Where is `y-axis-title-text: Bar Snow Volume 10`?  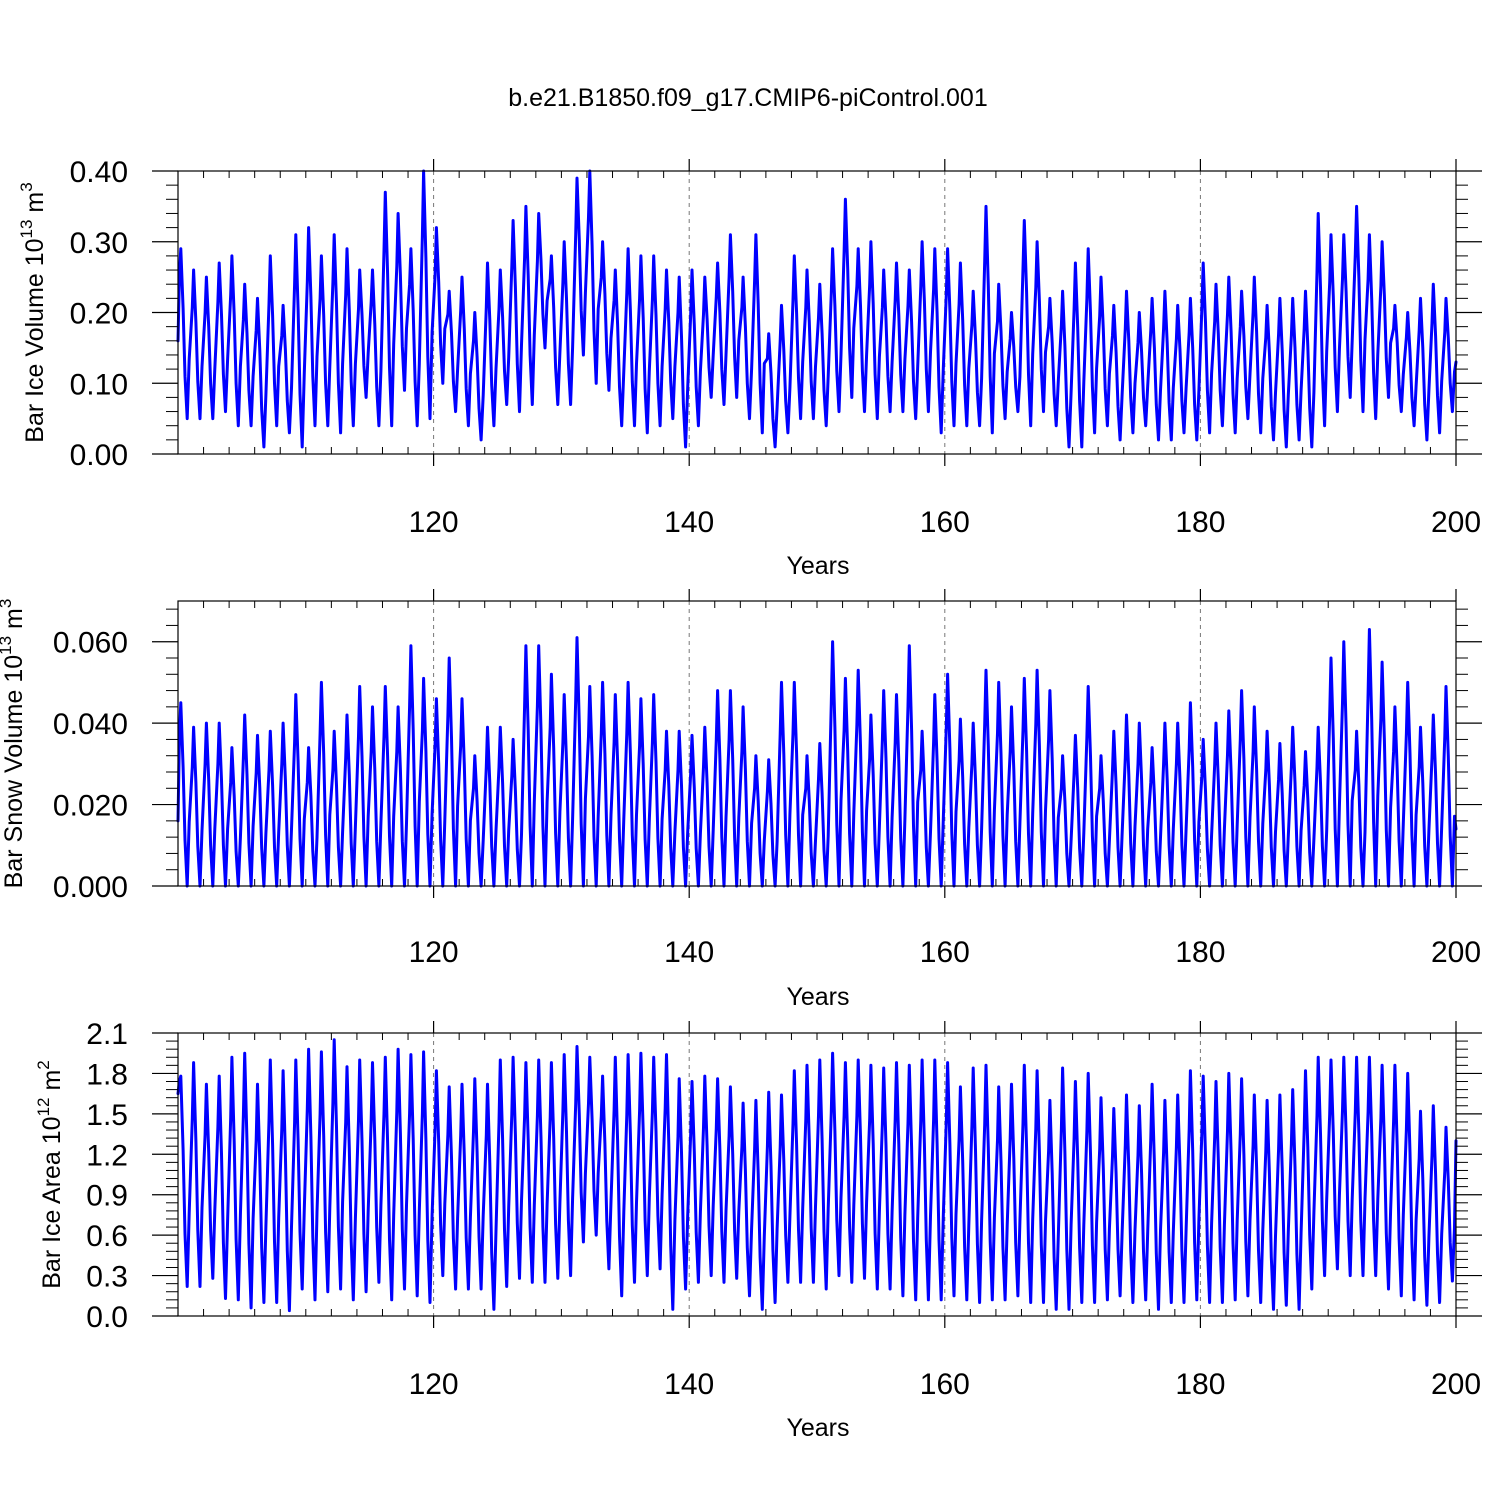 y-axis-title-text: Bar Snow Volume 10 is located at coordinates (14, 771).